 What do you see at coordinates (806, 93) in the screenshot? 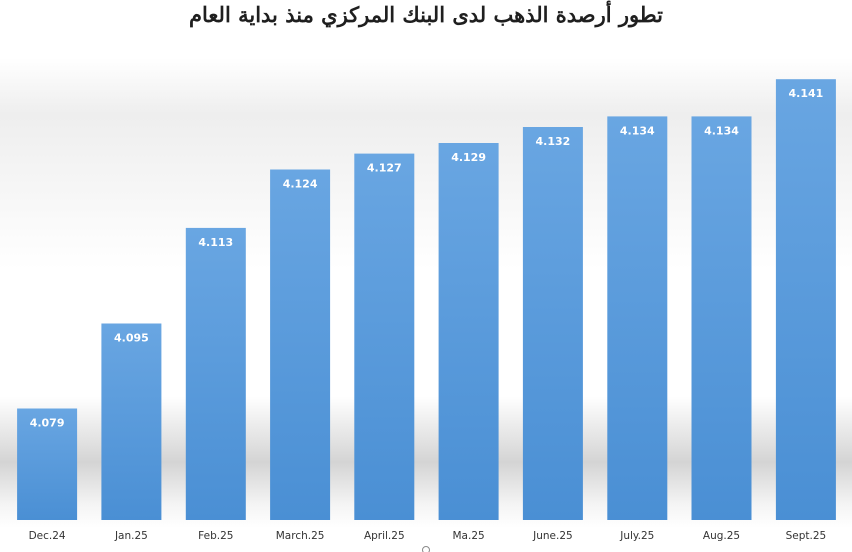
I see `data-label: 4.141` at bounding box center [806, 93].